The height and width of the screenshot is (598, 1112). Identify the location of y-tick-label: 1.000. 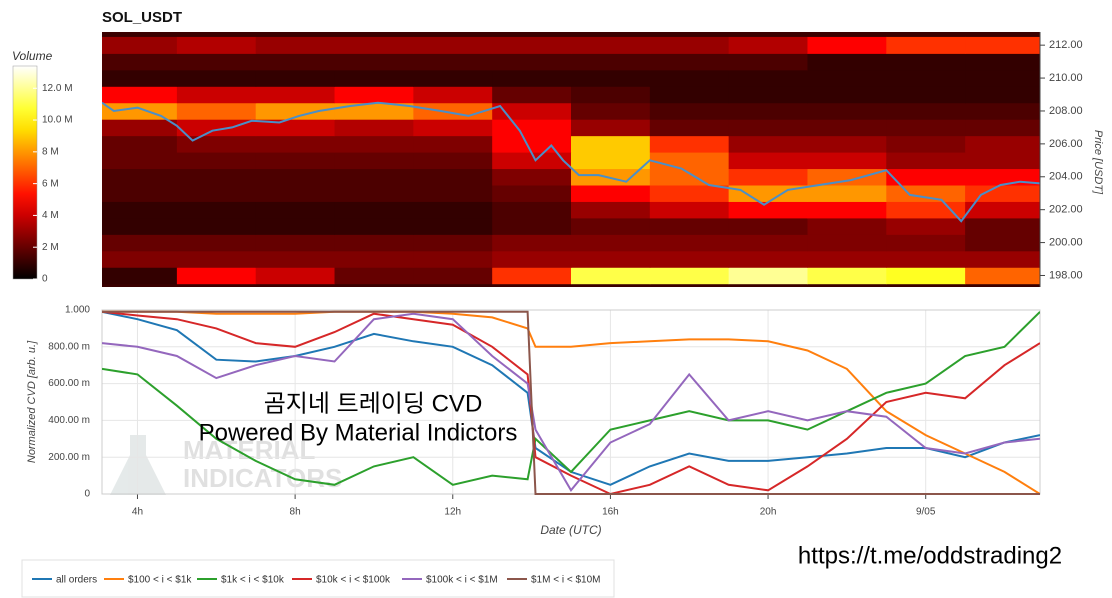
(77, 310).